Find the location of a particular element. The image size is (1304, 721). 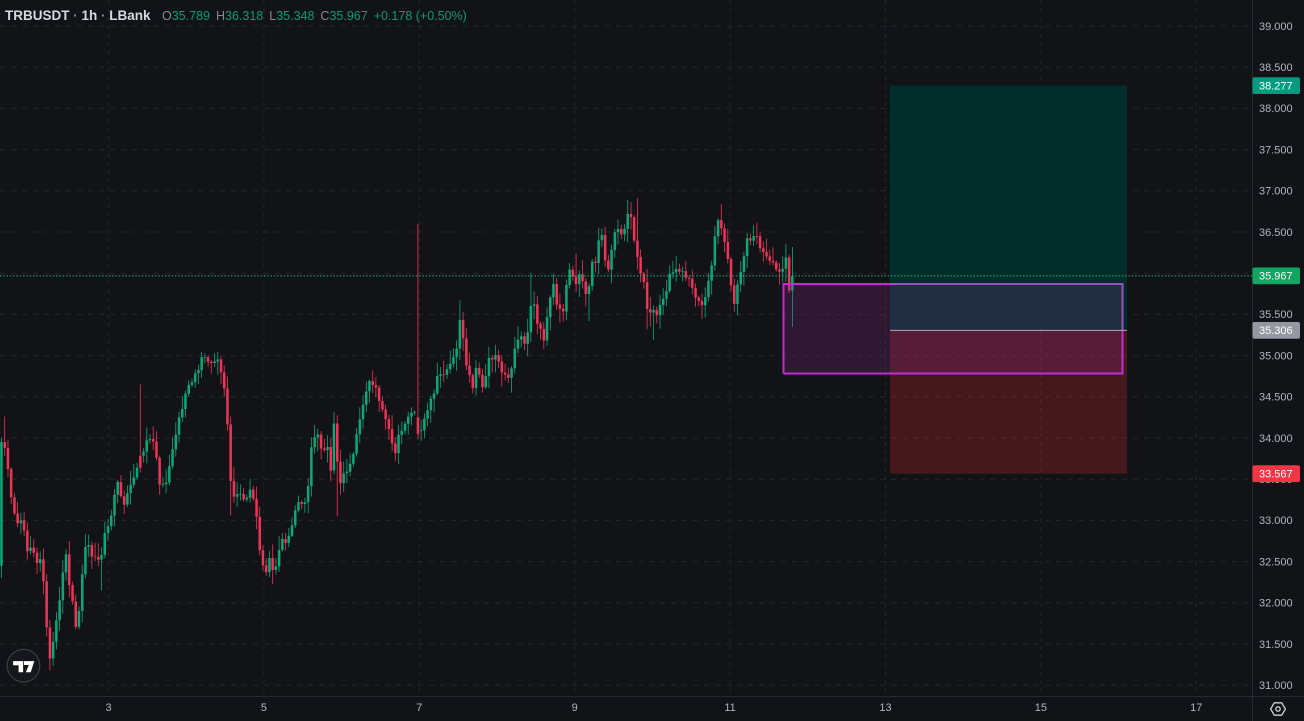

svg-text: 38.000 is located at coordinates (1276, 109).